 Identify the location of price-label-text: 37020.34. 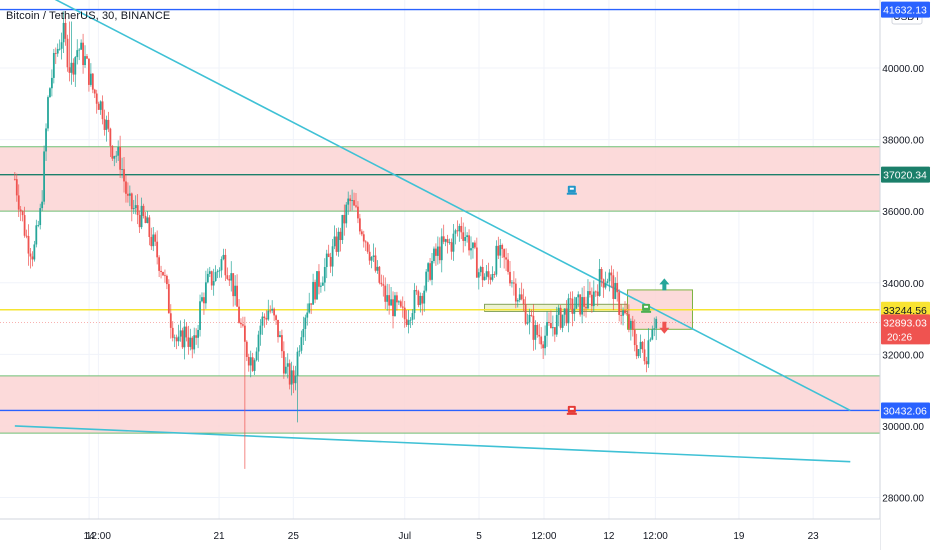
(905, 176).